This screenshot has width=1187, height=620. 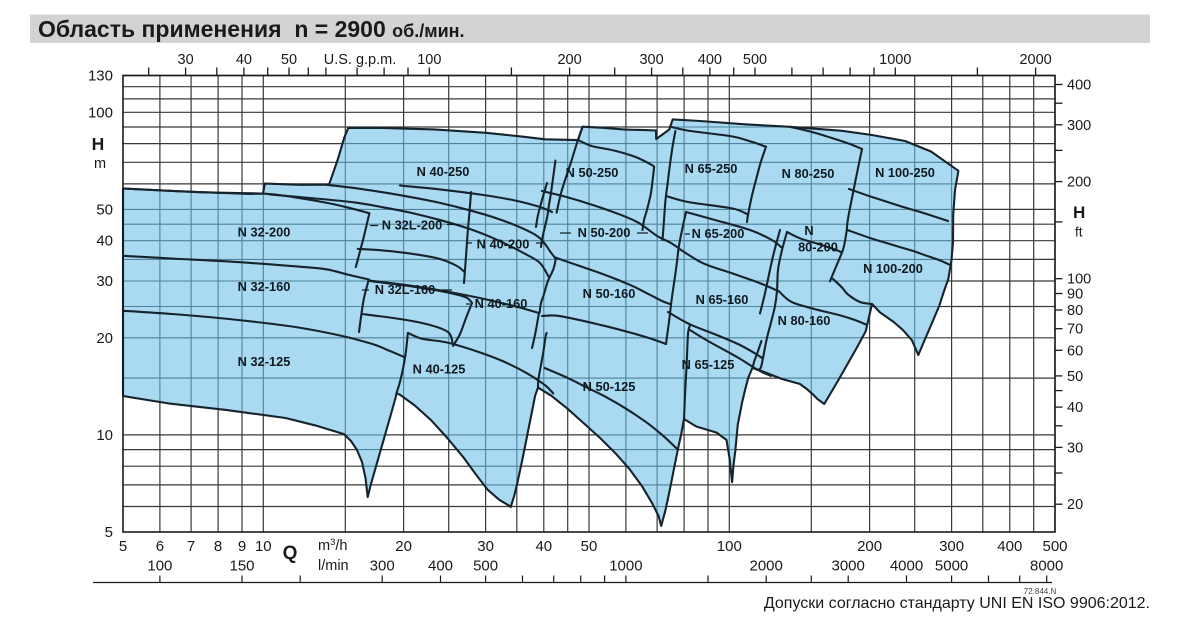 I want to click on svg-text: N 40-200, so click(x=503, y=244).